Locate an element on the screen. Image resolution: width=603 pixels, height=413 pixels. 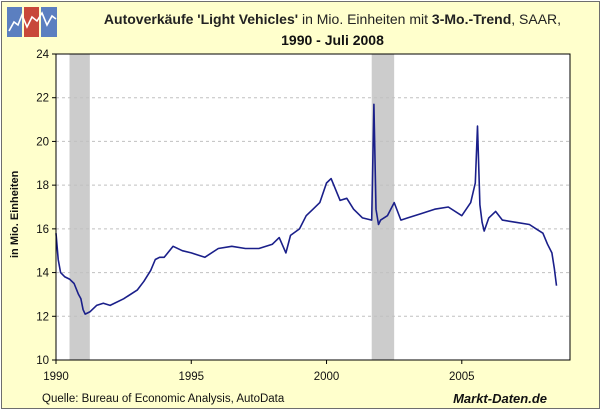
y-tick-label: 18 is located at coordinates (42, 186).